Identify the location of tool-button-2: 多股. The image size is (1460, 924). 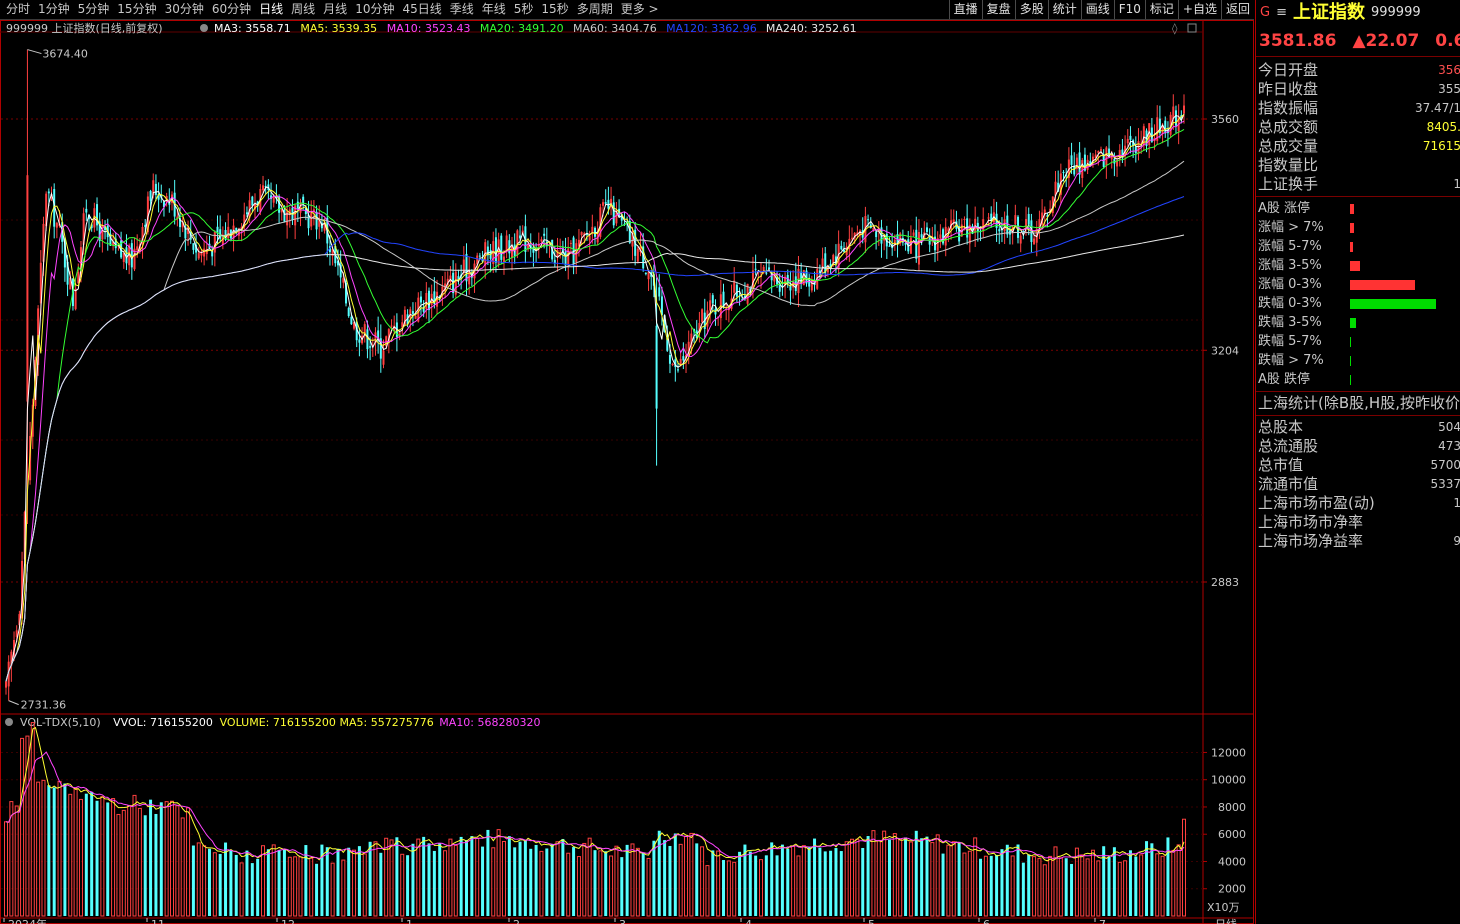
(1031, 9).